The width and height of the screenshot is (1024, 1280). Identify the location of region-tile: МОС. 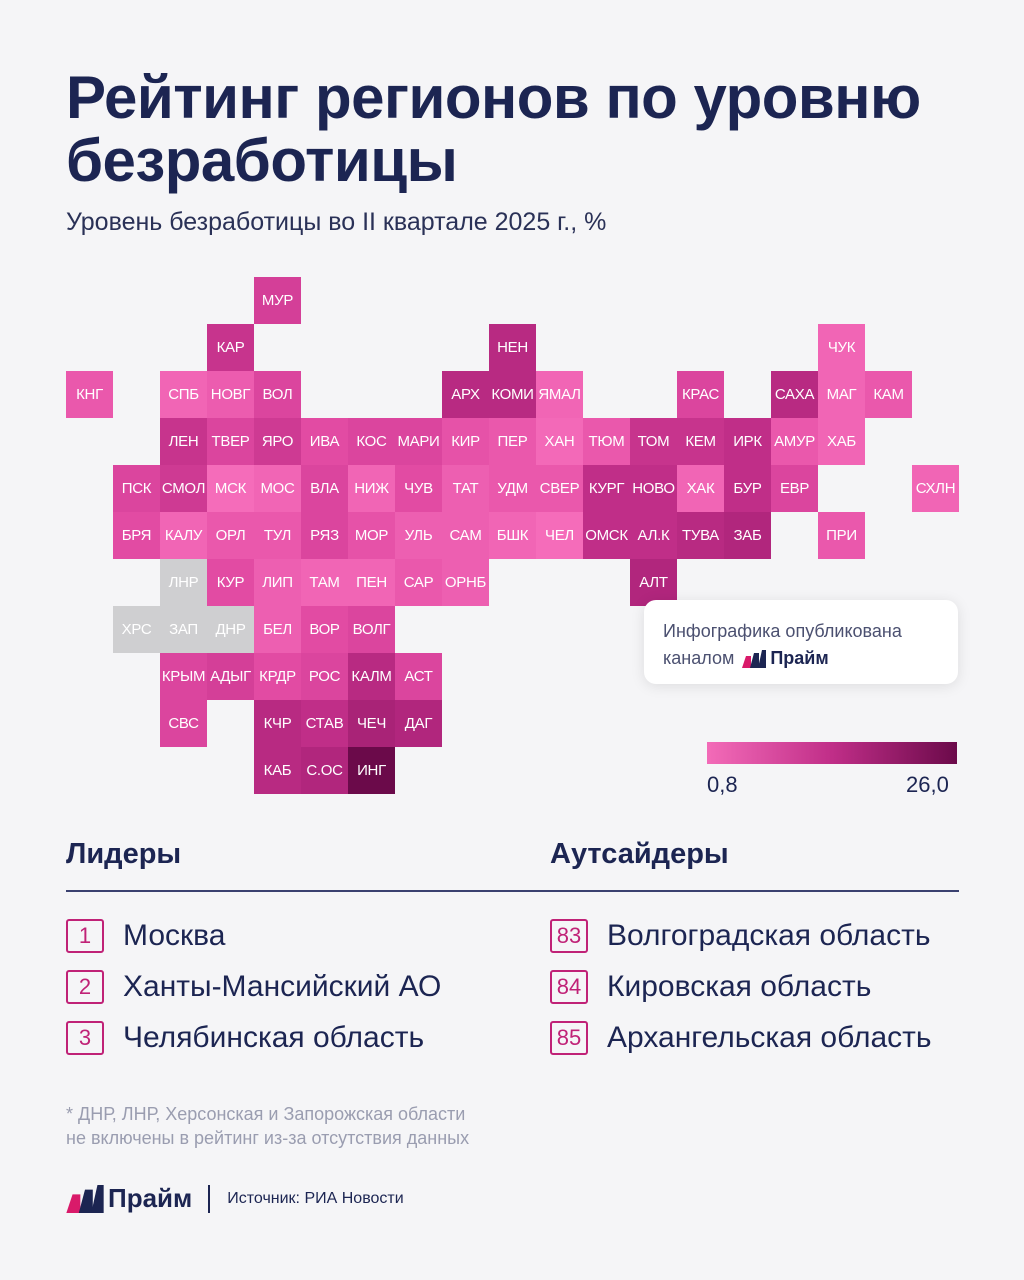
(277, 488).